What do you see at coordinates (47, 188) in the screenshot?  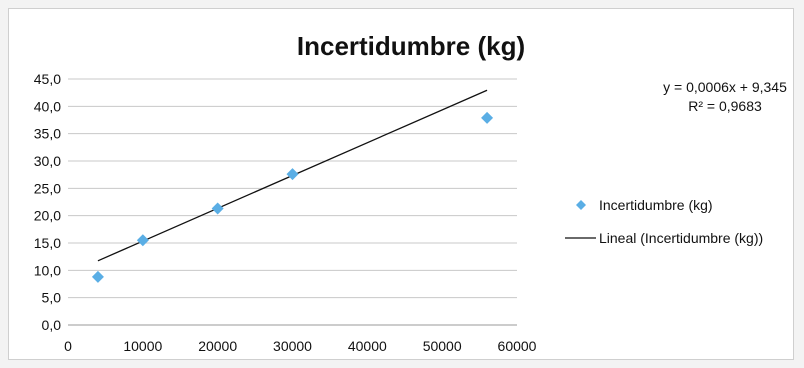 I see `y-tick-label: 25,0` at bounding box center [47, 188].